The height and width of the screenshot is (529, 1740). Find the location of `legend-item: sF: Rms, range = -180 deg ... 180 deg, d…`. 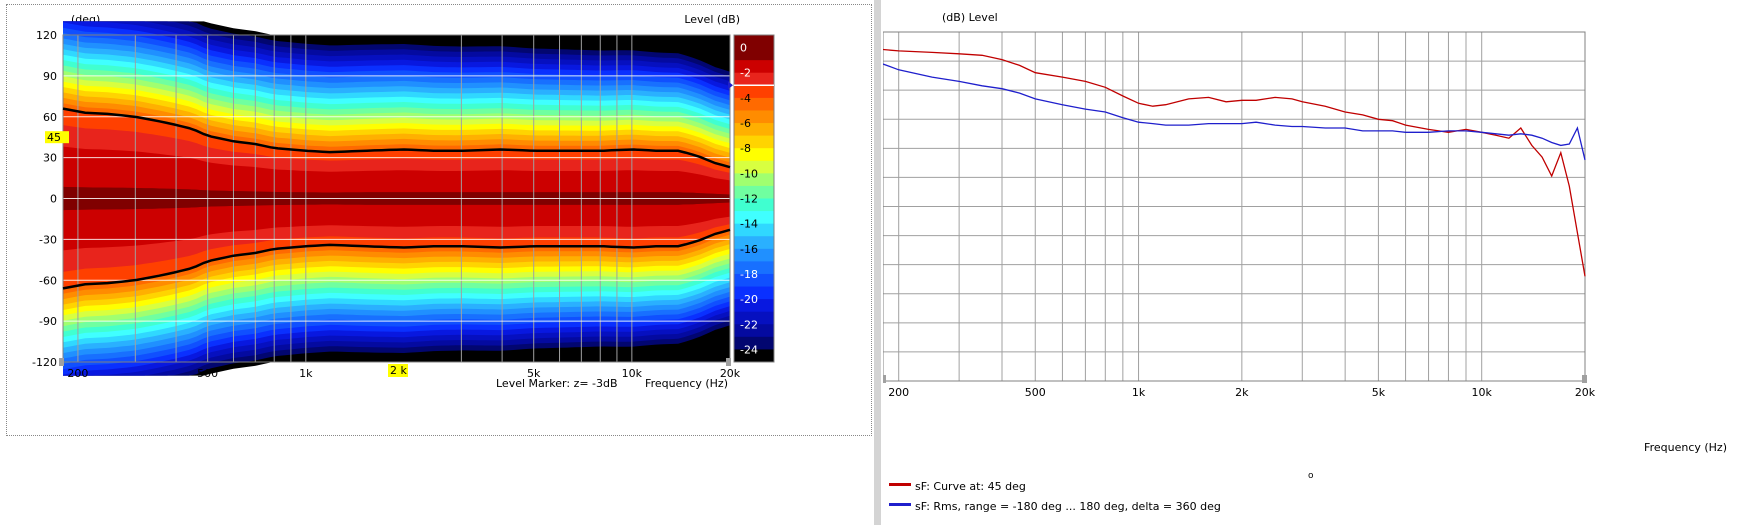

legend-item: sF: Rms, range = -180 deg ... 180 deg, d… is located at coordinates (1055, 506).